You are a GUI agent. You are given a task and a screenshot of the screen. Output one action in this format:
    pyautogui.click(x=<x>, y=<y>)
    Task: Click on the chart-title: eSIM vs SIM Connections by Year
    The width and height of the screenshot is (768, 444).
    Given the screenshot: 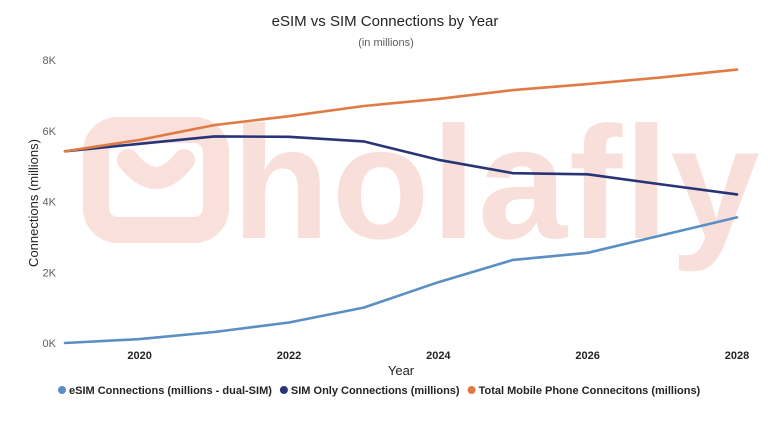 What is the action you would take?
    pyautogui.click(x=385, y=21)
    